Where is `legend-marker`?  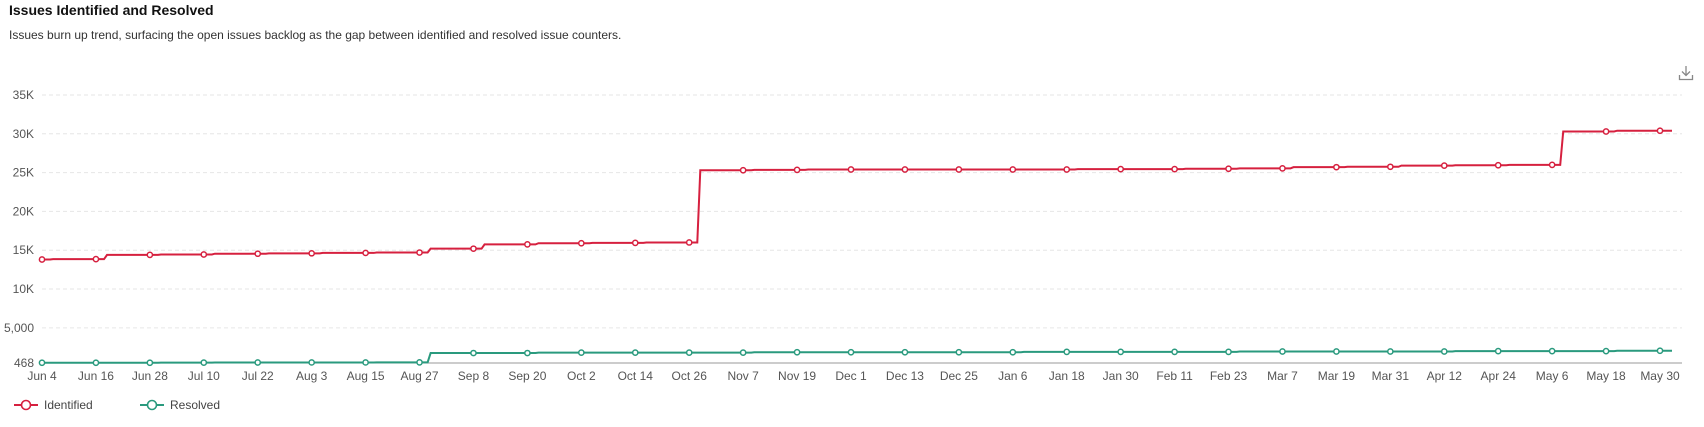 legend-marker is located at coordinates (26, 405).